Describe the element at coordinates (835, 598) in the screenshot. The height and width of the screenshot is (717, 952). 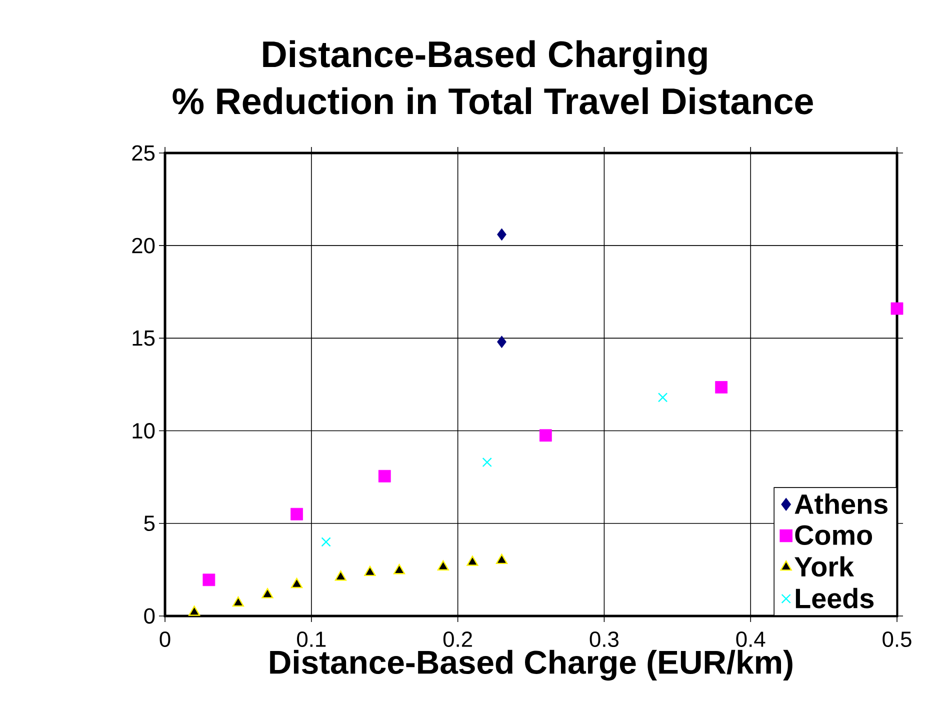
I see `legend-label: Leeds` at that location.